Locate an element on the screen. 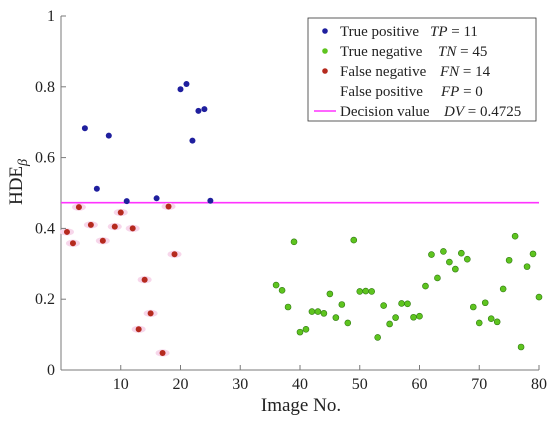  y-tick-label: 1 is located at coordinates (51, 16).